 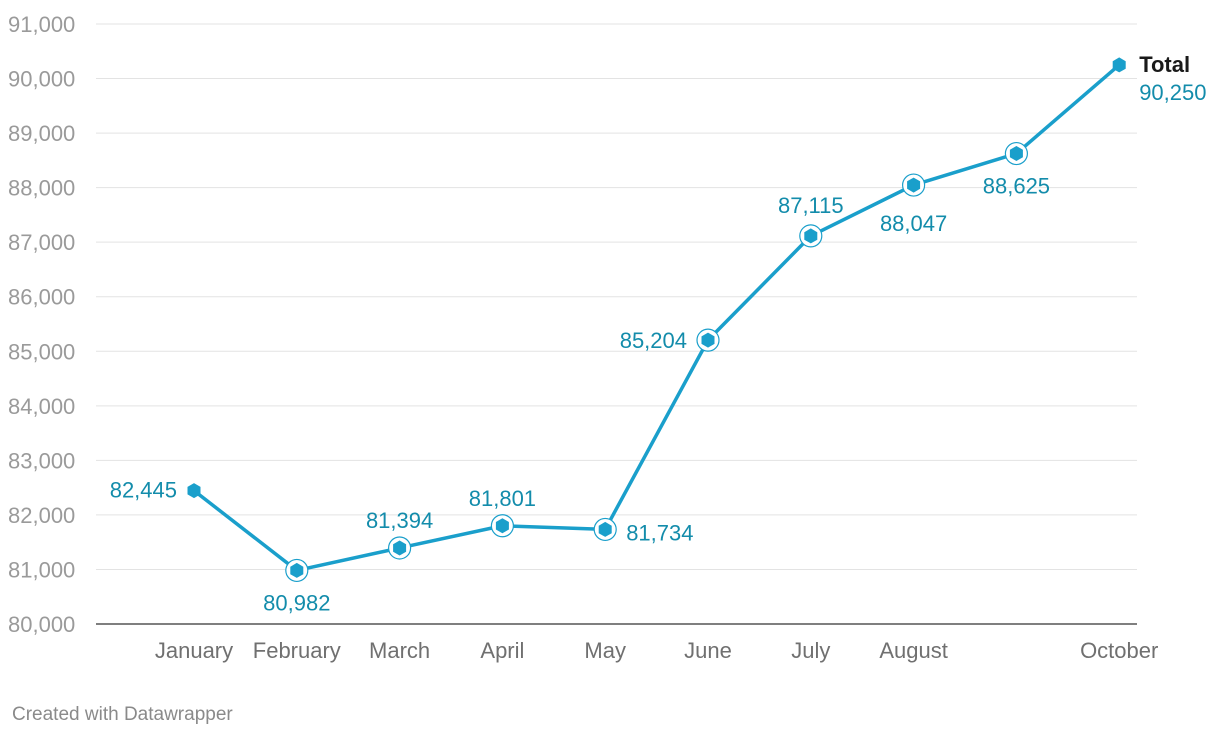 What do you see at coordinates (41, 406) in the screenshot?
I see `y-tick-label: 84,000` at bounding box center [41, 406].